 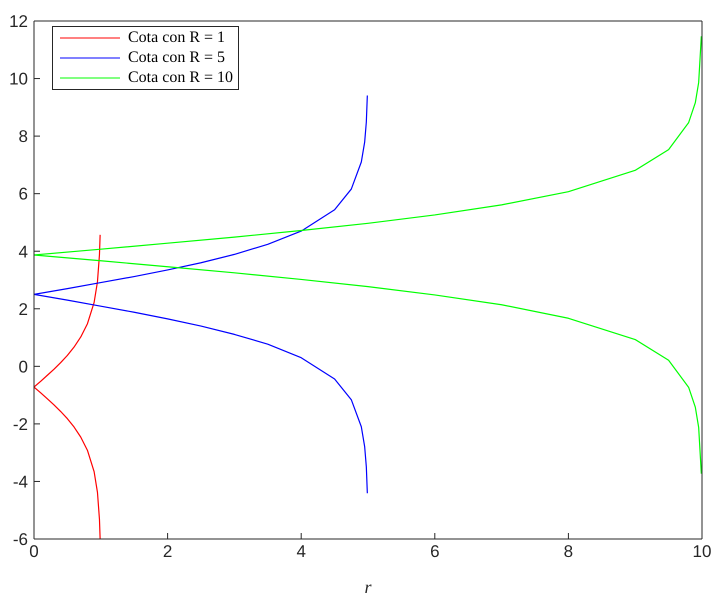 I want to click on y-tick-label: 8, so click(x=23, y=136).